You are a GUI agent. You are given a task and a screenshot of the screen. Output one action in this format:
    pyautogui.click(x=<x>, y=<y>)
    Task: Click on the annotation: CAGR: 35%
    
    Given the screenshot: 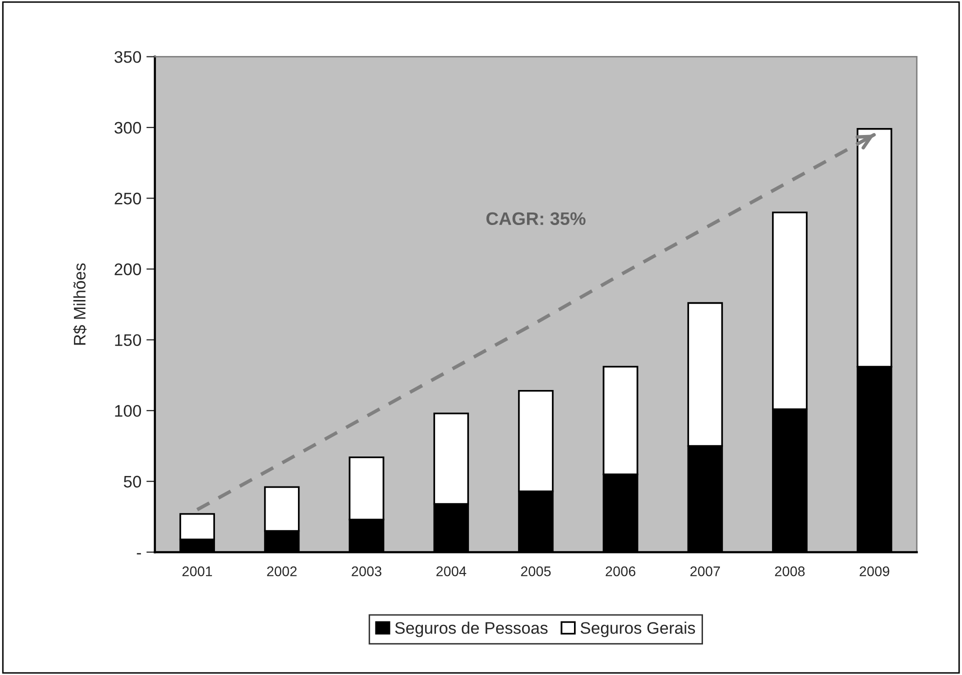 What is the action you would take?
    pyautogui.click(x=536, y=219)
    